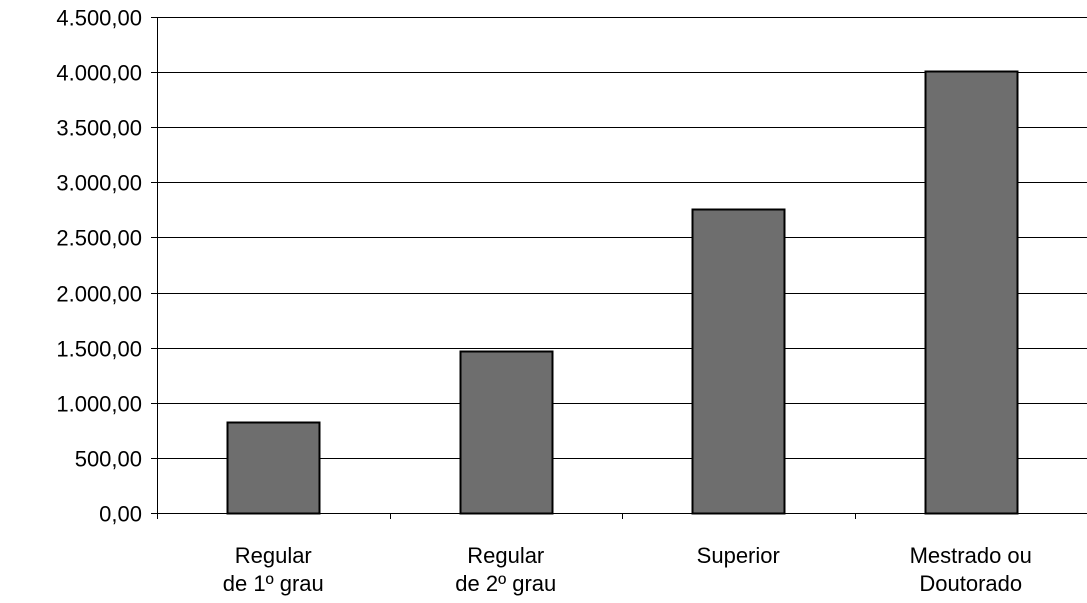  What do you see at coordinates (99, 238) in the screenshot?
I see `y-tick-label: 2.500,00` at bounding box center [99, 238].